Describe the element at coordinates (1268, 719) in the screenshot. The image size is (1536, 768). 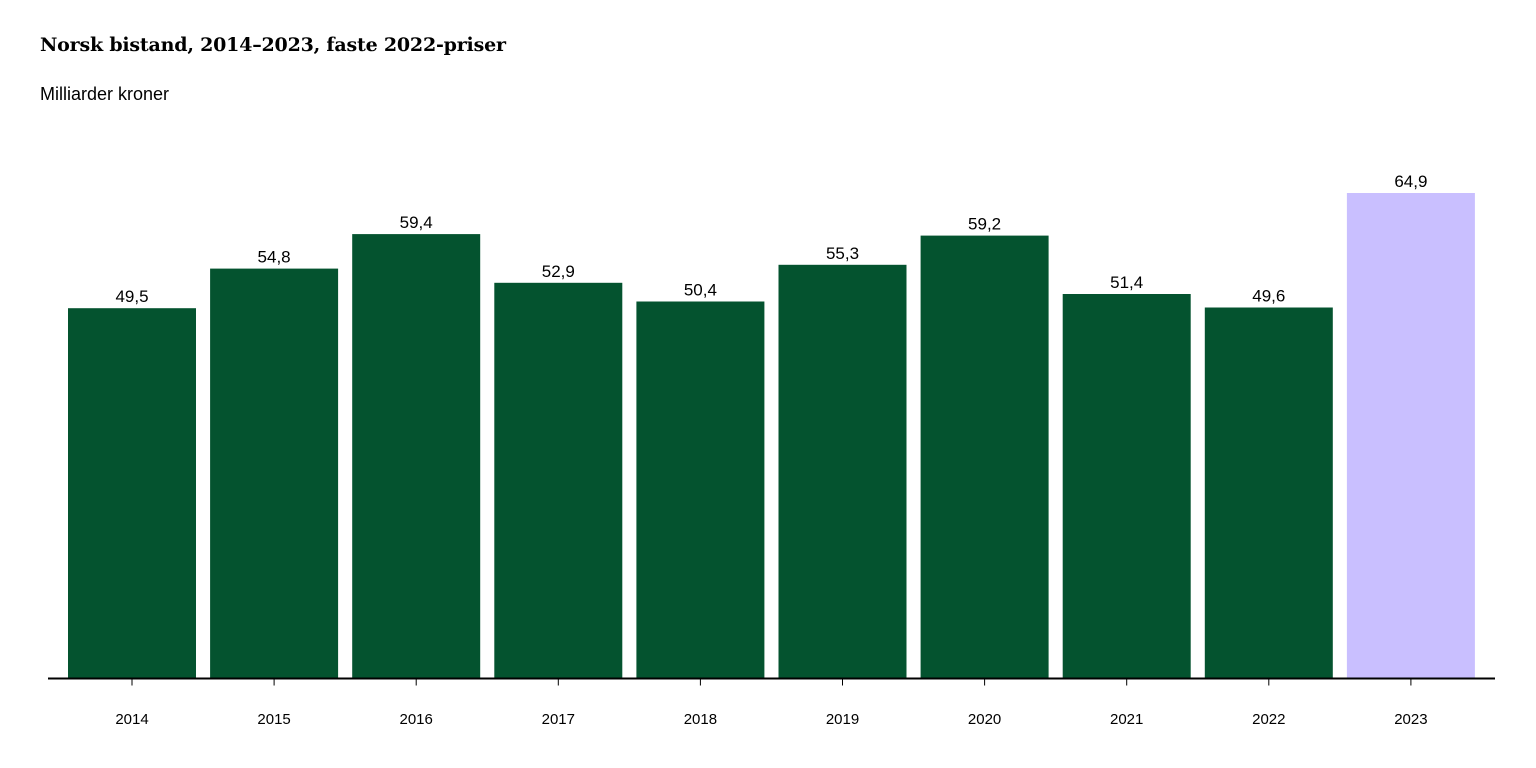
I see `x-tick-label-2022: 2022` at that location.